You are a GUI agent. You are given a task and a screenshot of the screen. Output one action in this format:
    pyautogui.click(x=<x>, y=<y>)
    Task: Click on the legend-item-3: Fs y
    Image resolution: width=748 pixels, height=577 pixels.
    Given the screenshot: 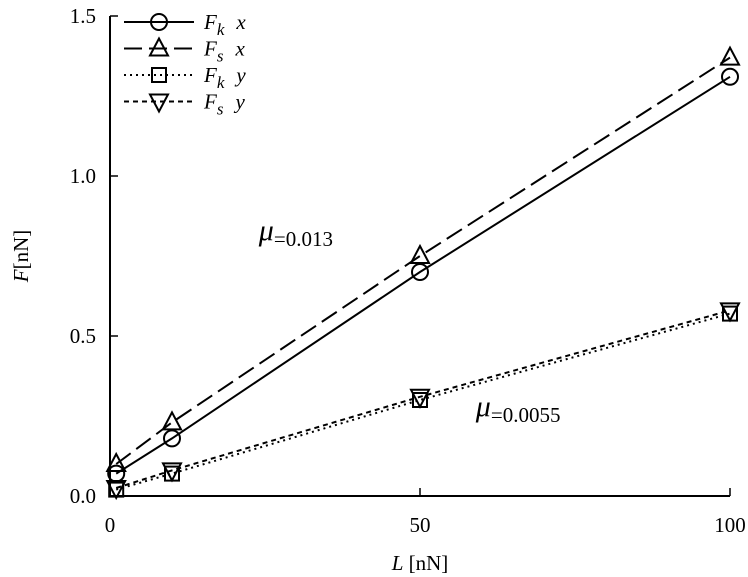 What is the action you would take?
    pyautogui.click(x=184, y=104)
    